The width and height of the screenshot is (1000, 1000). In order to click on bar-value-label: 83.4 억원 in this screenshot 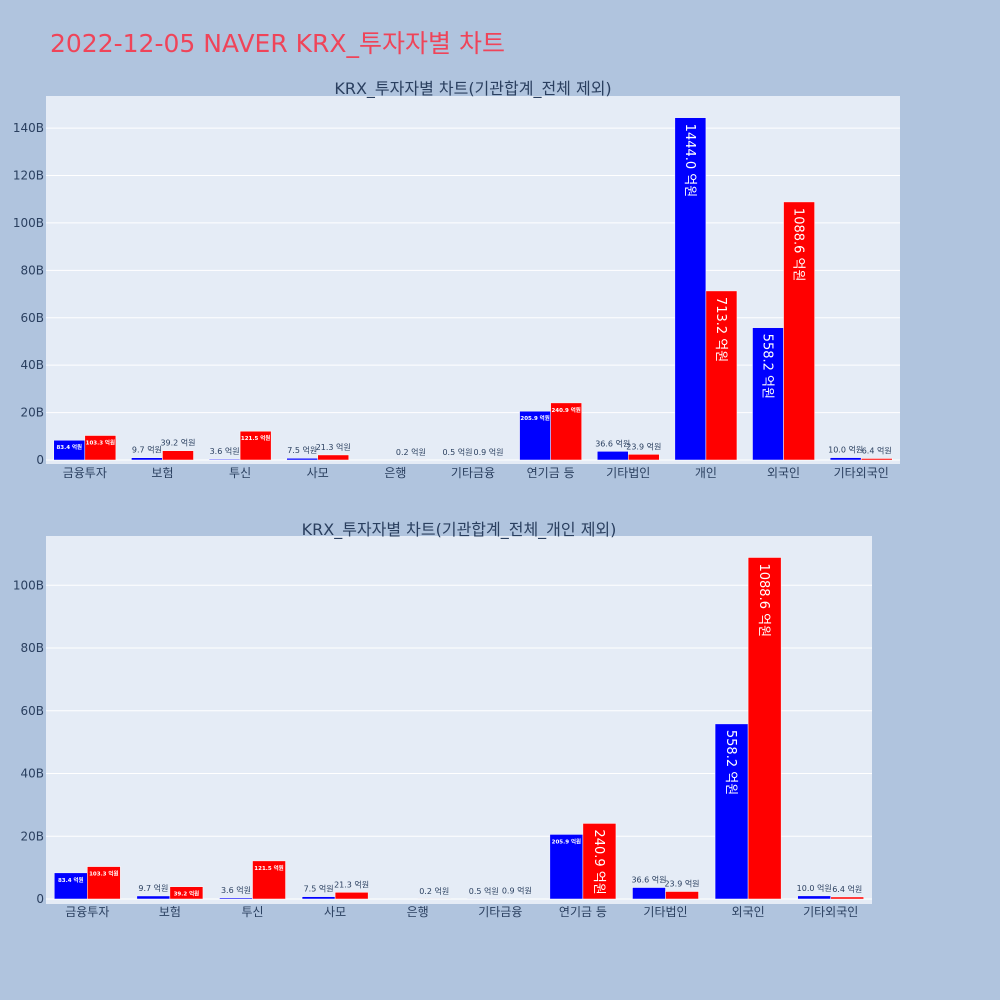, I will do `click(69, 447)`.